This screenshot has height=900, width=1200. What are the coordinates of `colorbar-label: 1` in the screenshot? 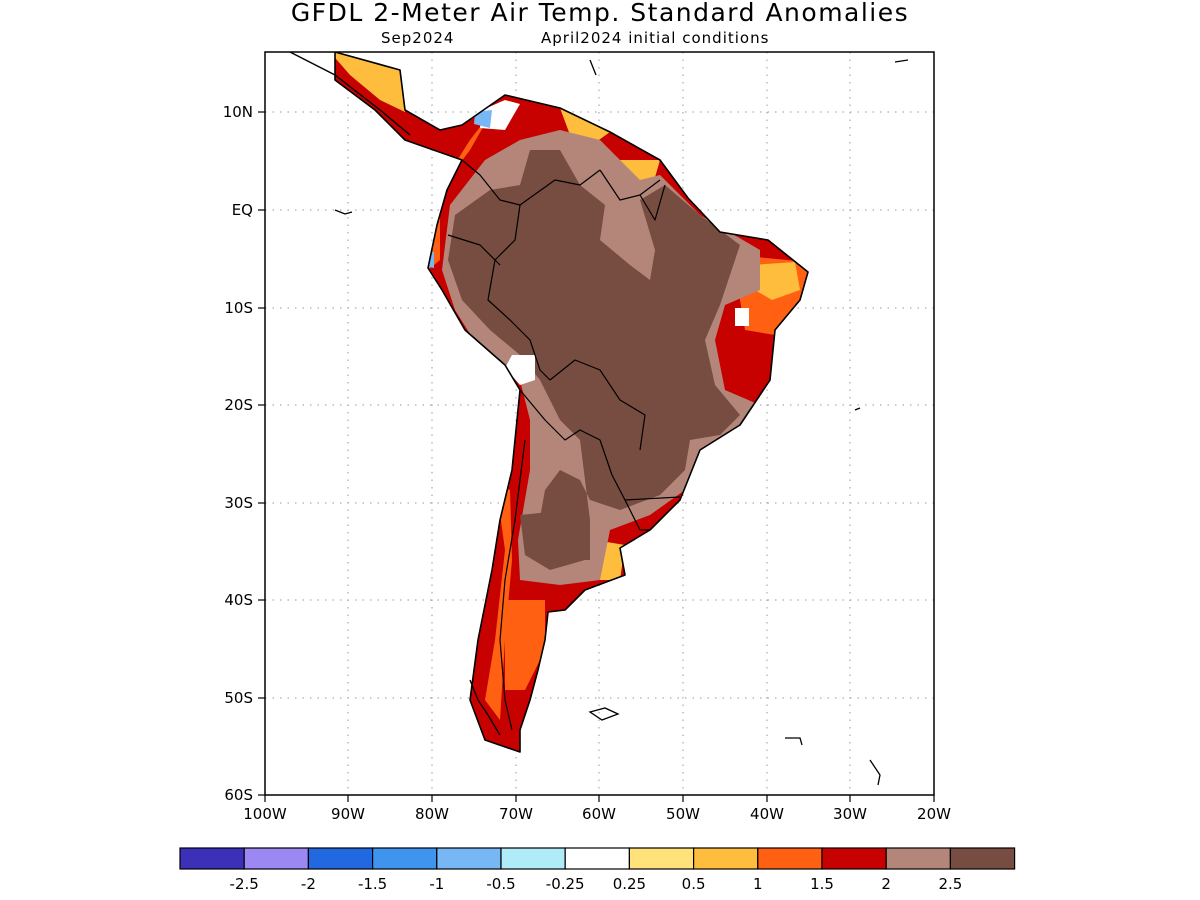 It's located at (758, 884).